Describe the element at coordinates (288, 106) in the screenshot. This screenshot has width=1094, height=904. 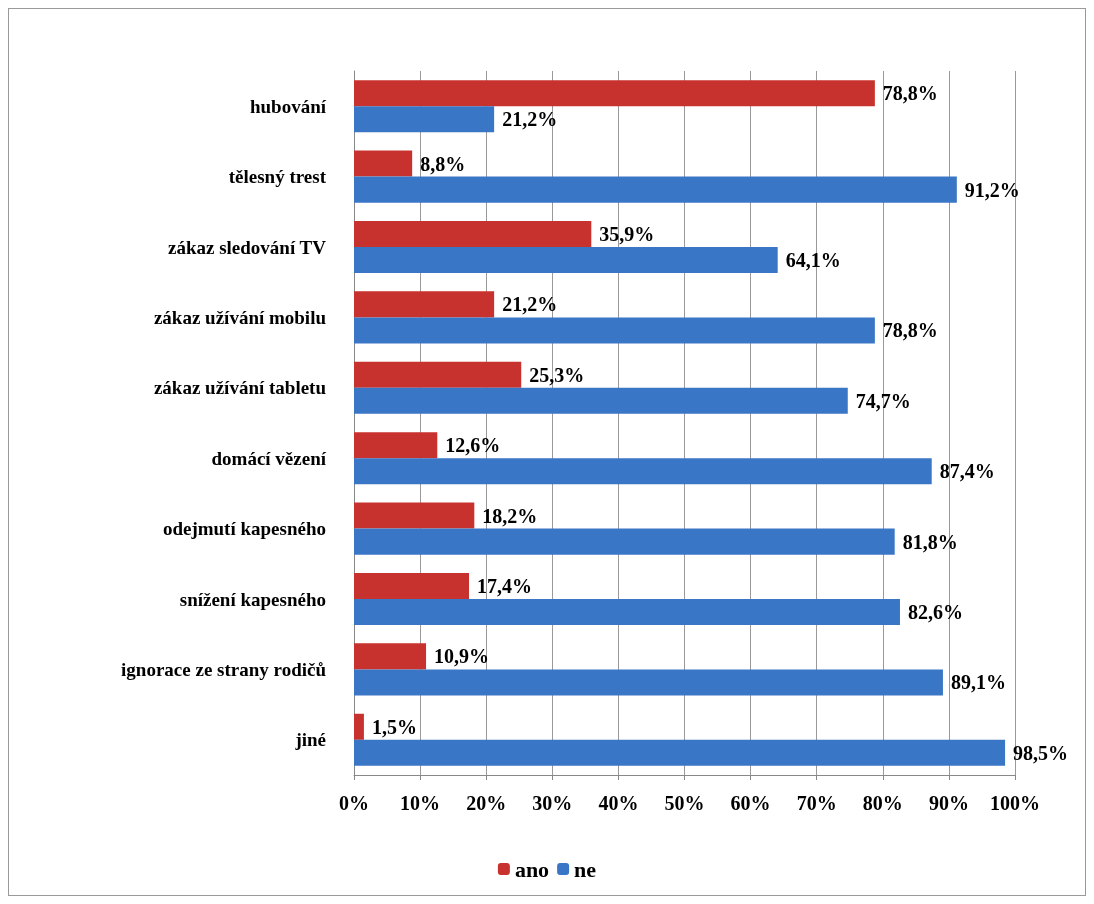
I see `y-tick-label: hubování` at that location.